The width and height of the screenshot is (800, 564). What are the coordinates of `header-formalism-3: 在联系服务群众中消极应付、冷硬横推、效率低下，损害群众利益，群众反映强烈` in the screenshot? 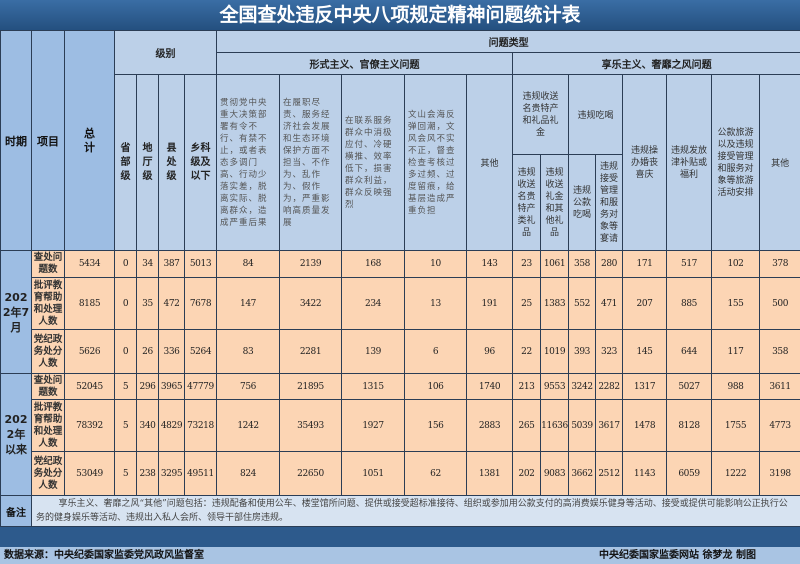 It's located at (373, 162).